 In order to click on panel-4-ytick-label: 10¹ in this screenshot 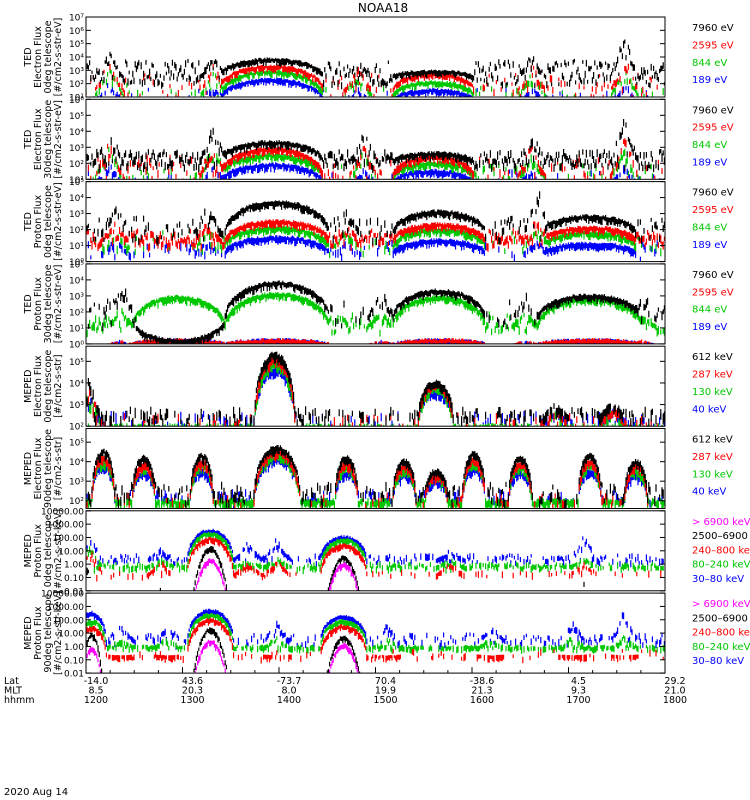, I will do `click(76, 329)`.